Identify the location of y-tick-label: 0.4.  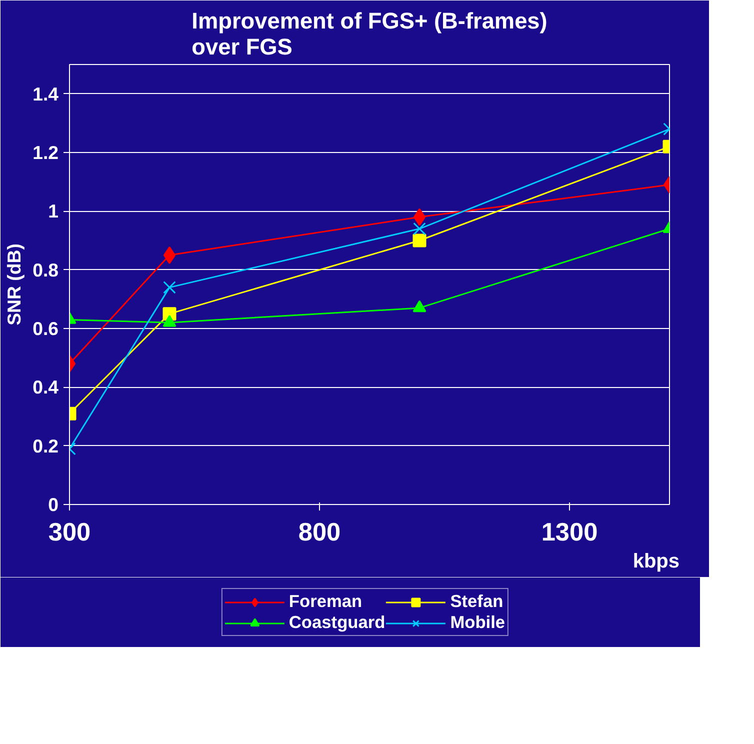
(46, 387).